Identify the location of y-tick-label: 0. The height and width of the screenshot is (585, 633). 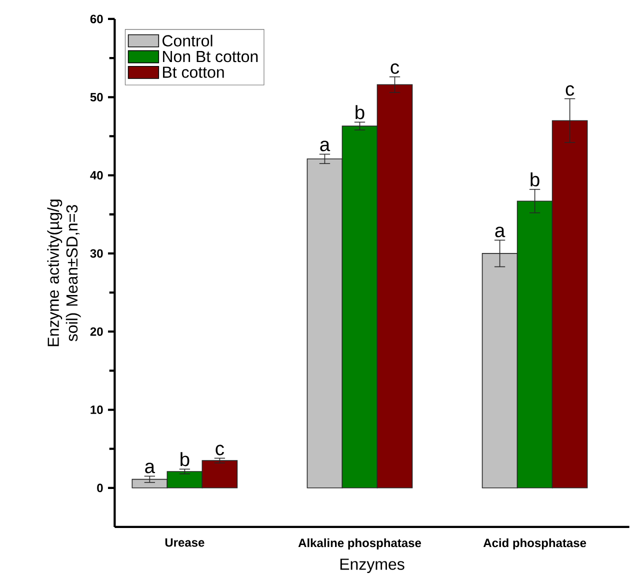
(100, 488).